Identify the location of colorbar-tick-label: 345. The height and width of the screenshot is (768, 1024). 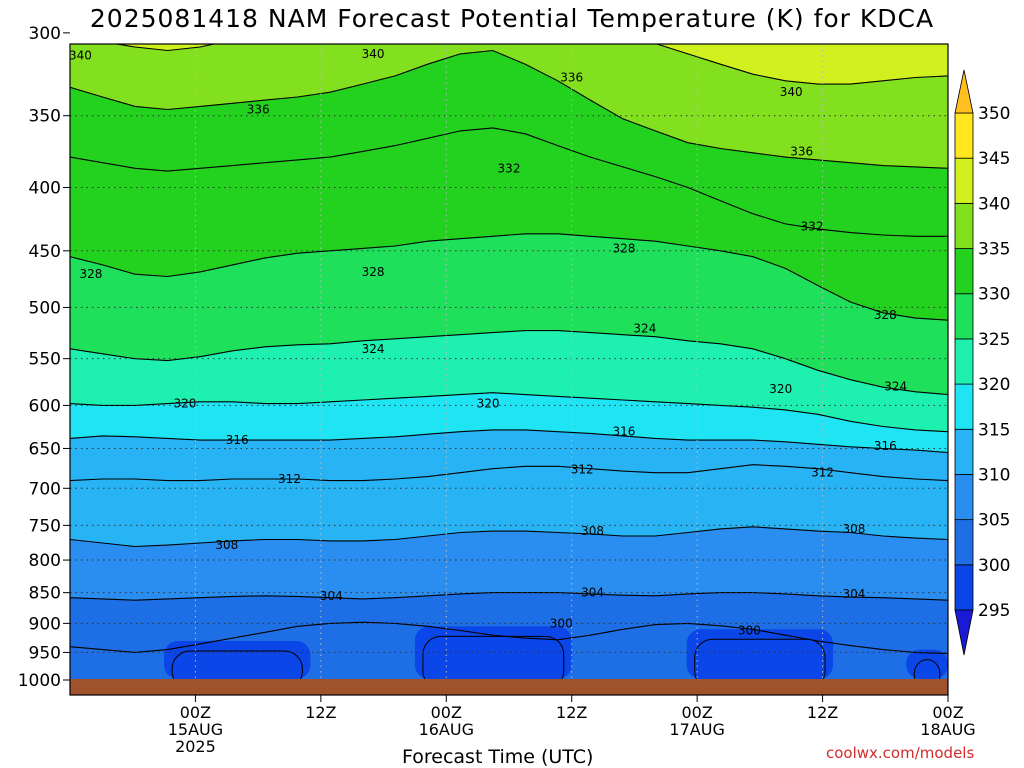
(994, 159).